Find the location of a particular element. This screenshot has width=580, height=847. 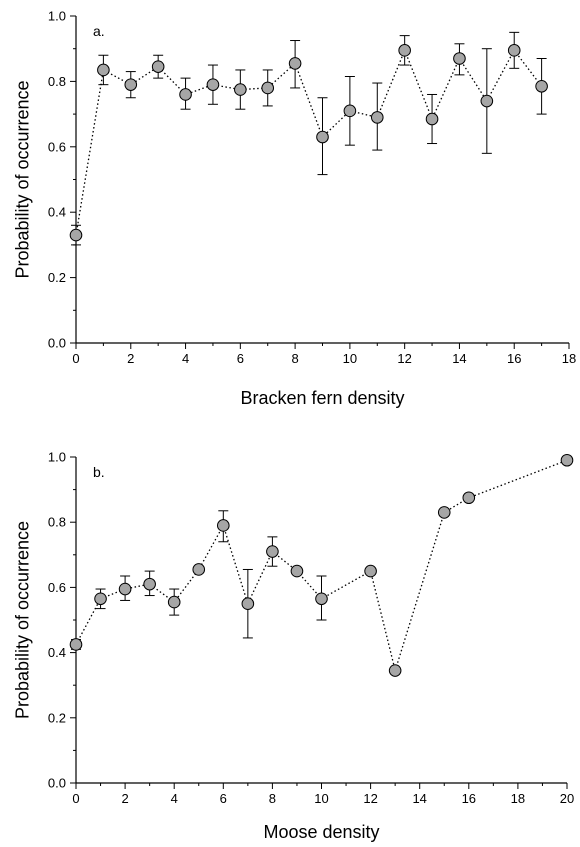

panel-label: b. is located at coordinates (99, 472).